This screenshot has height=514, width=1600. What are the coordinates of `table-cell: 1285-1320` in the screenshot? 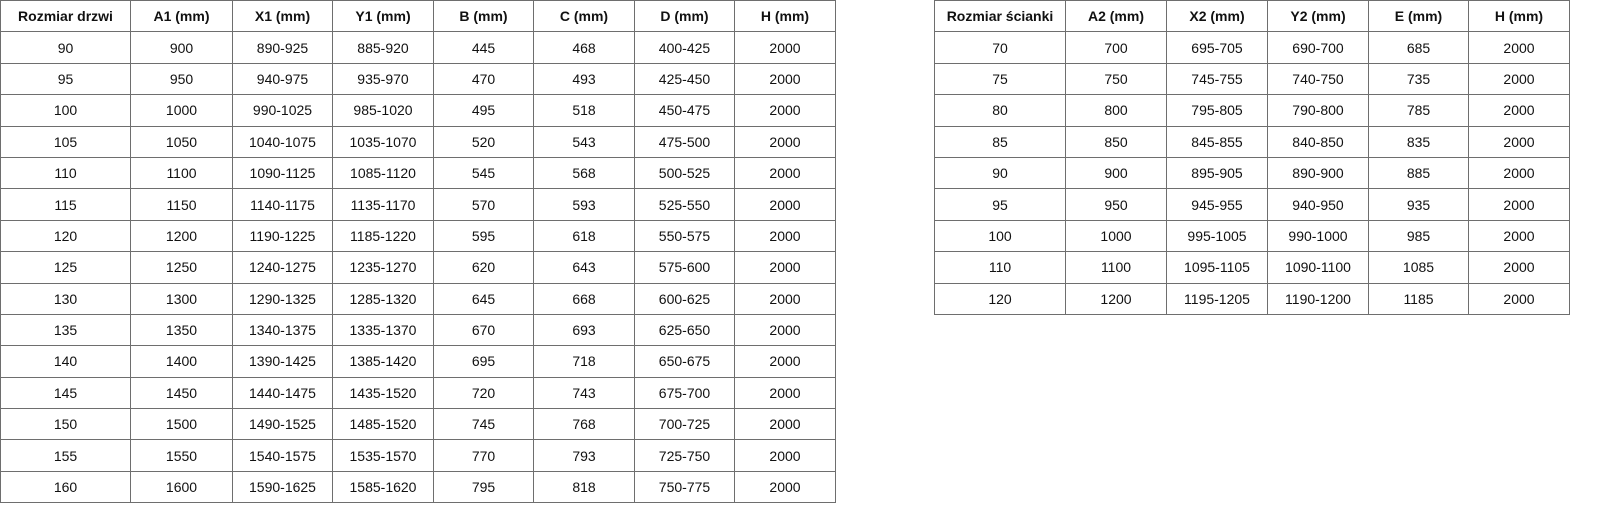 It's located at (383, 298).